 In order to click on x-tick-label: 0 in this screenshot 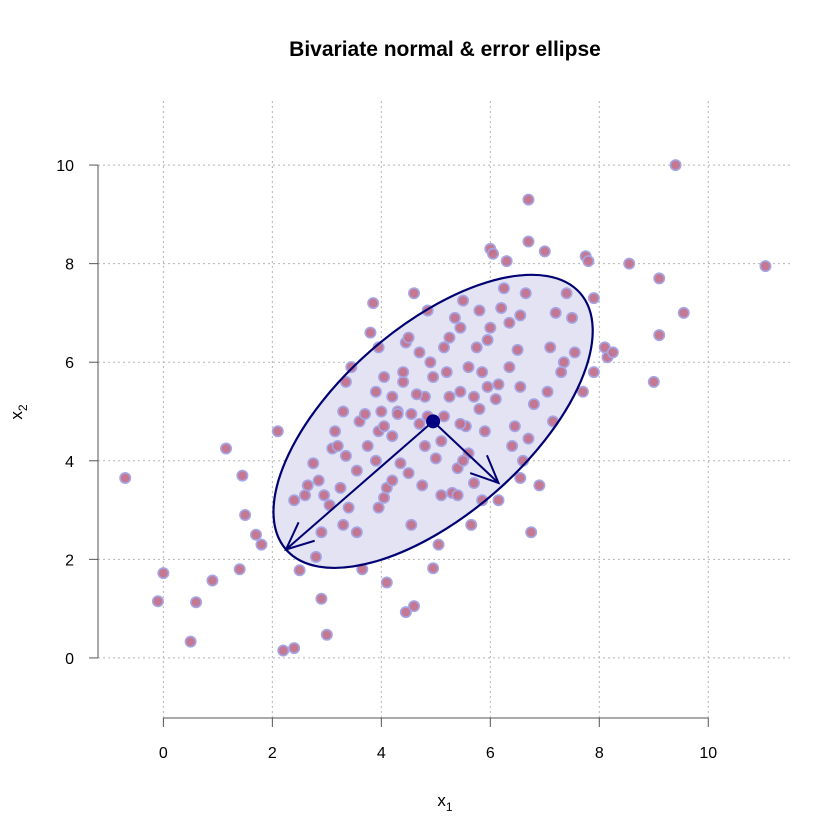, I will do `click(163, 753)`.